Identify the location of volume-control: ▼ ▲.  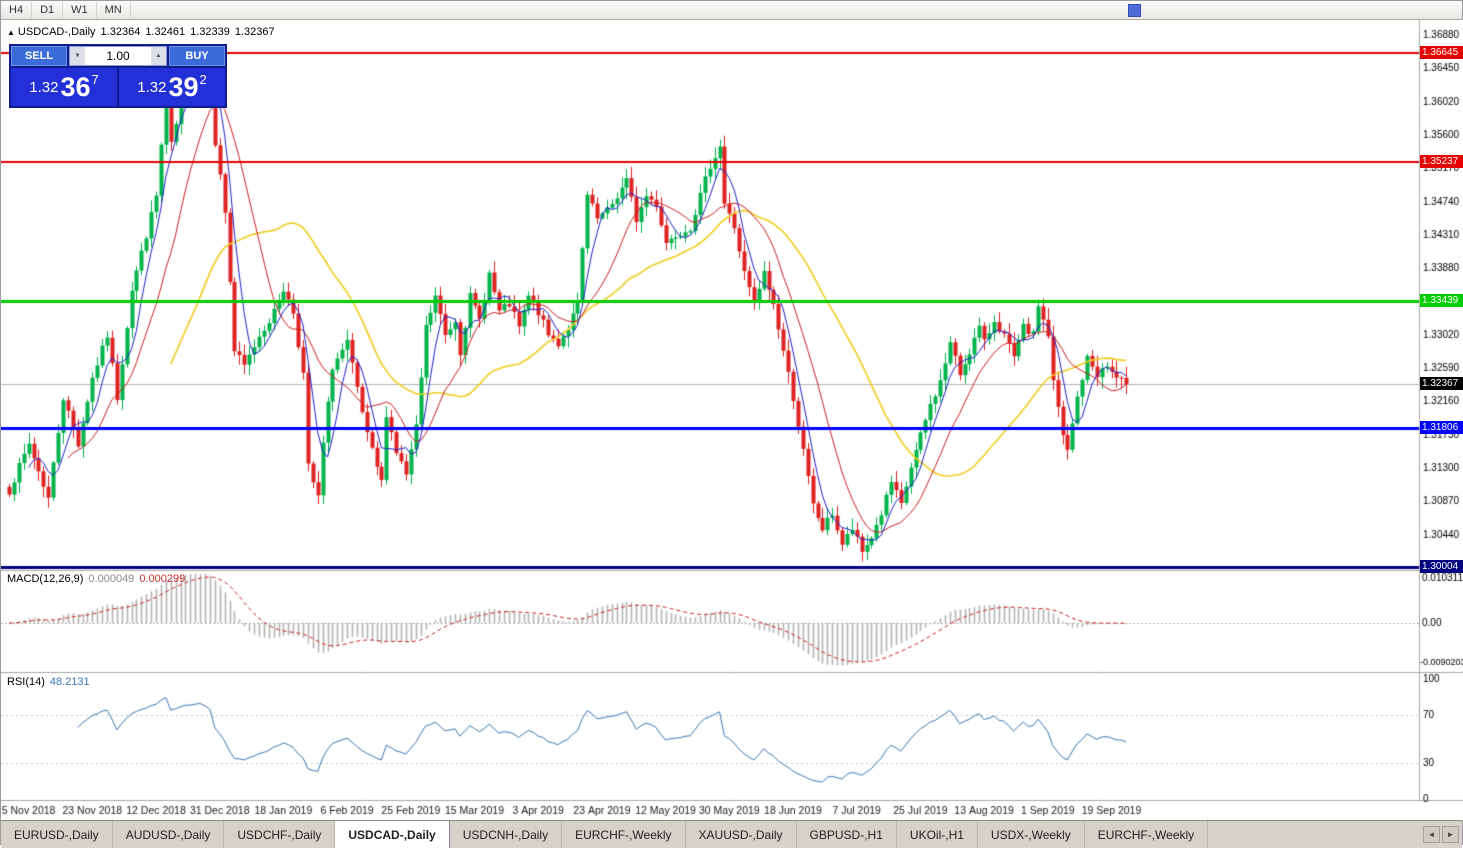
(118, 56).